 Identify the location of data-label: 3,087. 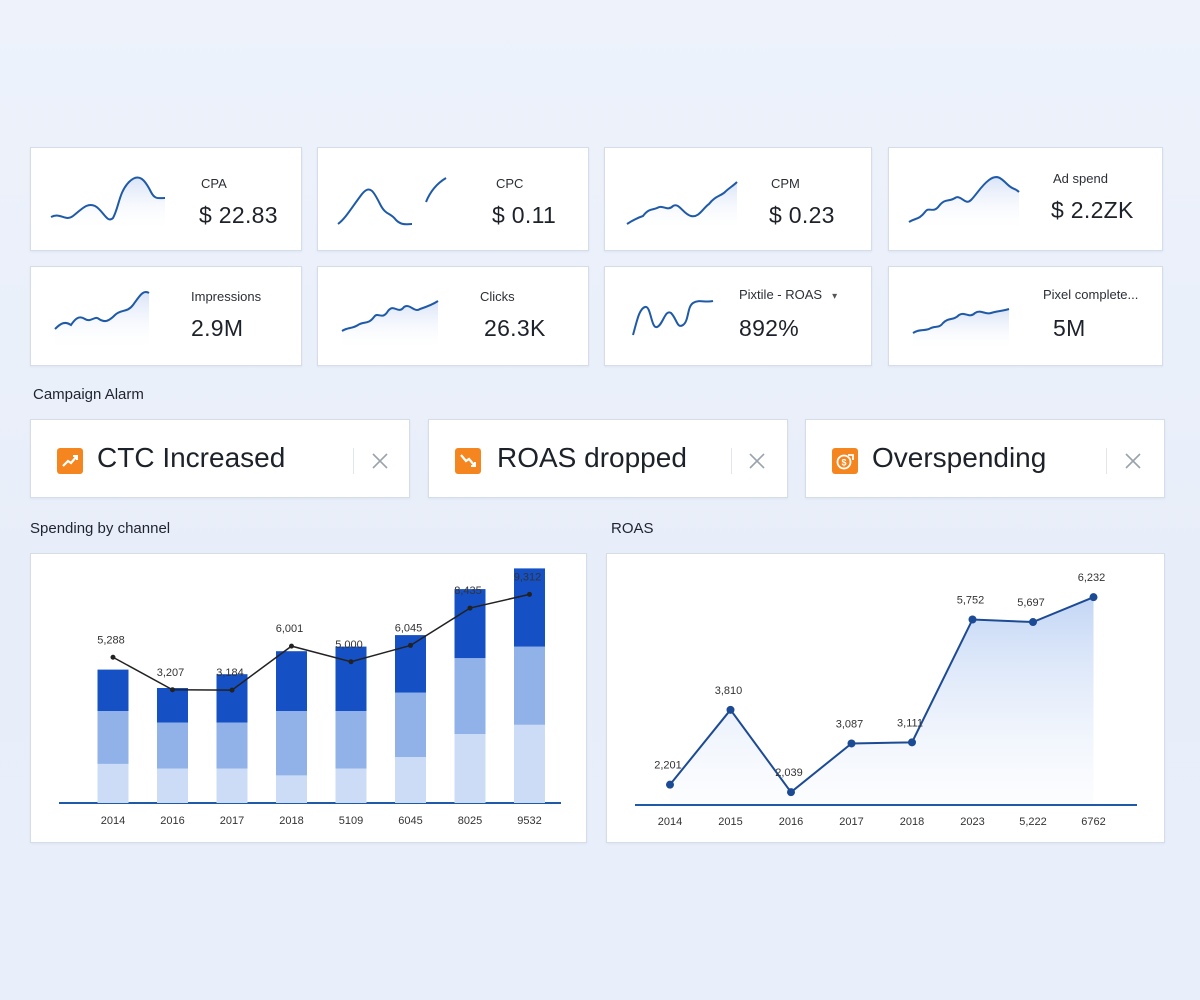
(850, 724).